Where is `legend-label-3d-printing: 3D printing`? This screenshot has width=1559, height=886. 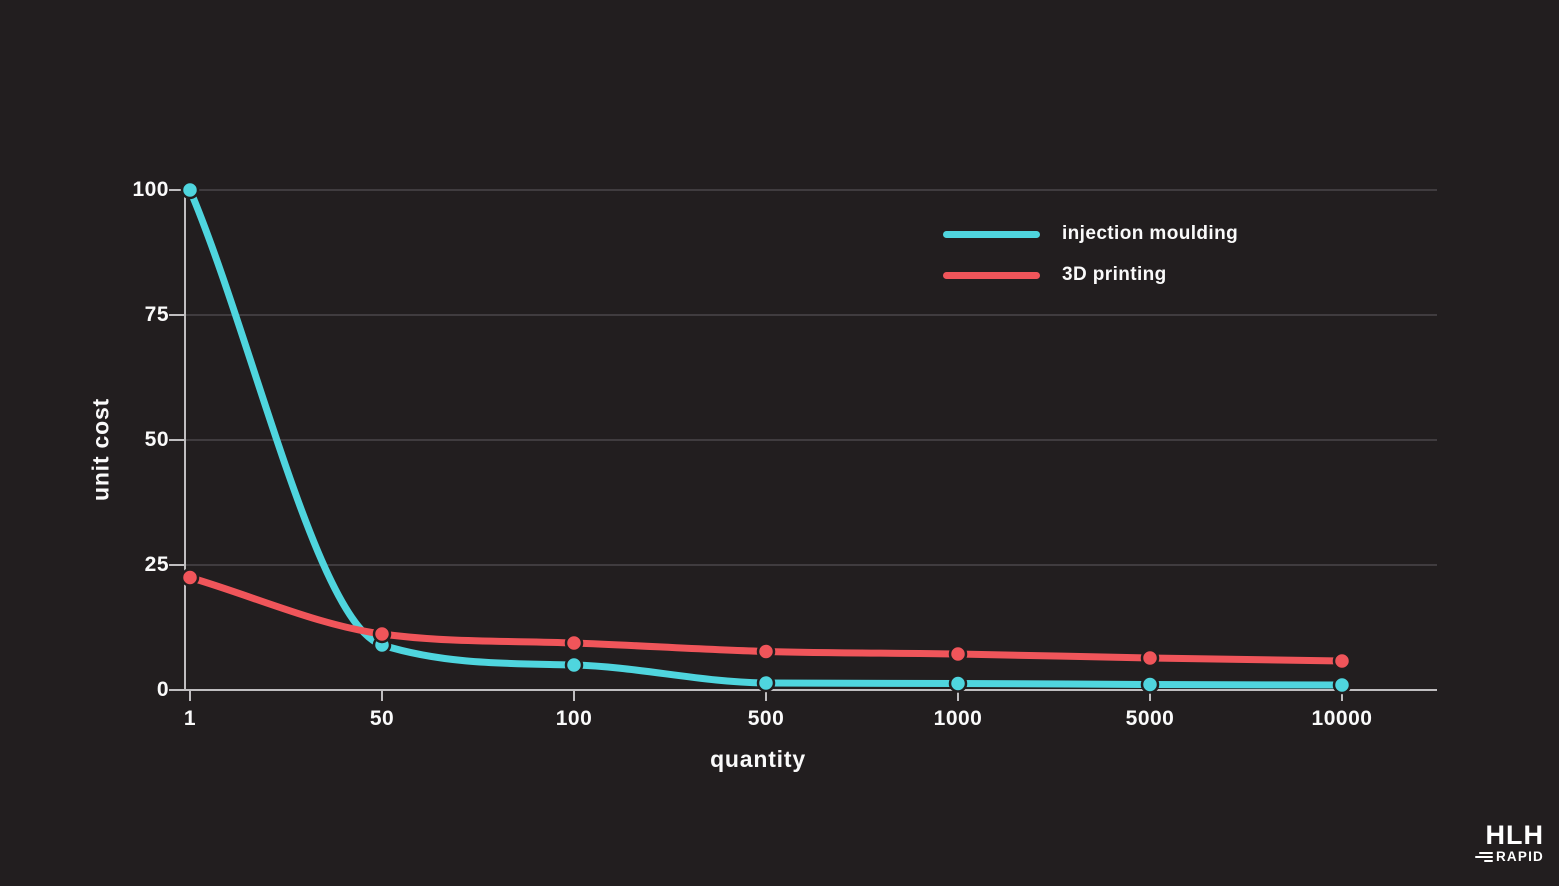
legend-label-3d-printing: 3D printing is located at coordinates (1114, 274).